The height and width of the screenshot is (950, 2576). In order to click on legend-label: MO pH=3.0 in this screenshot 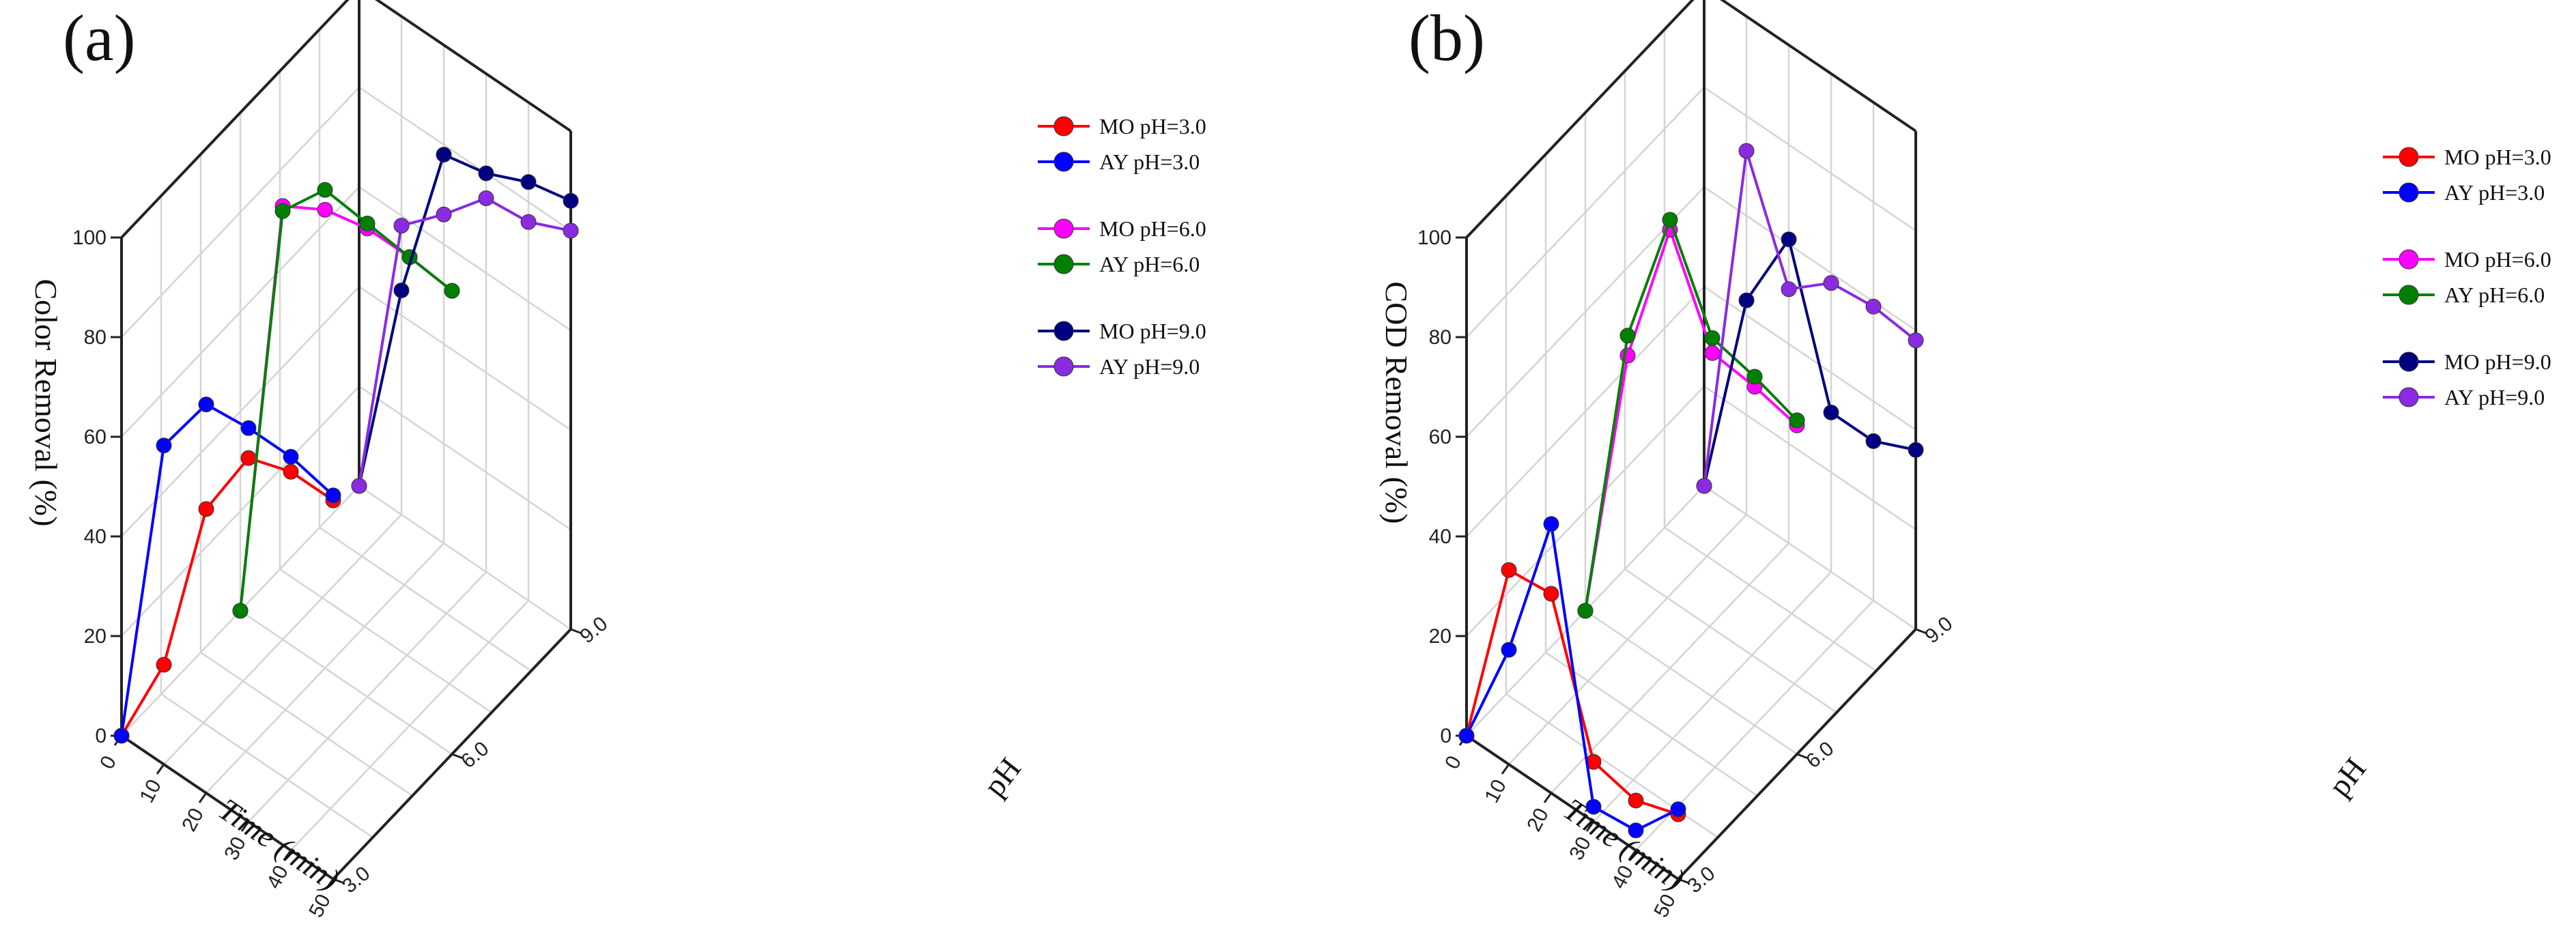, I will do `click(2497, 157)`.